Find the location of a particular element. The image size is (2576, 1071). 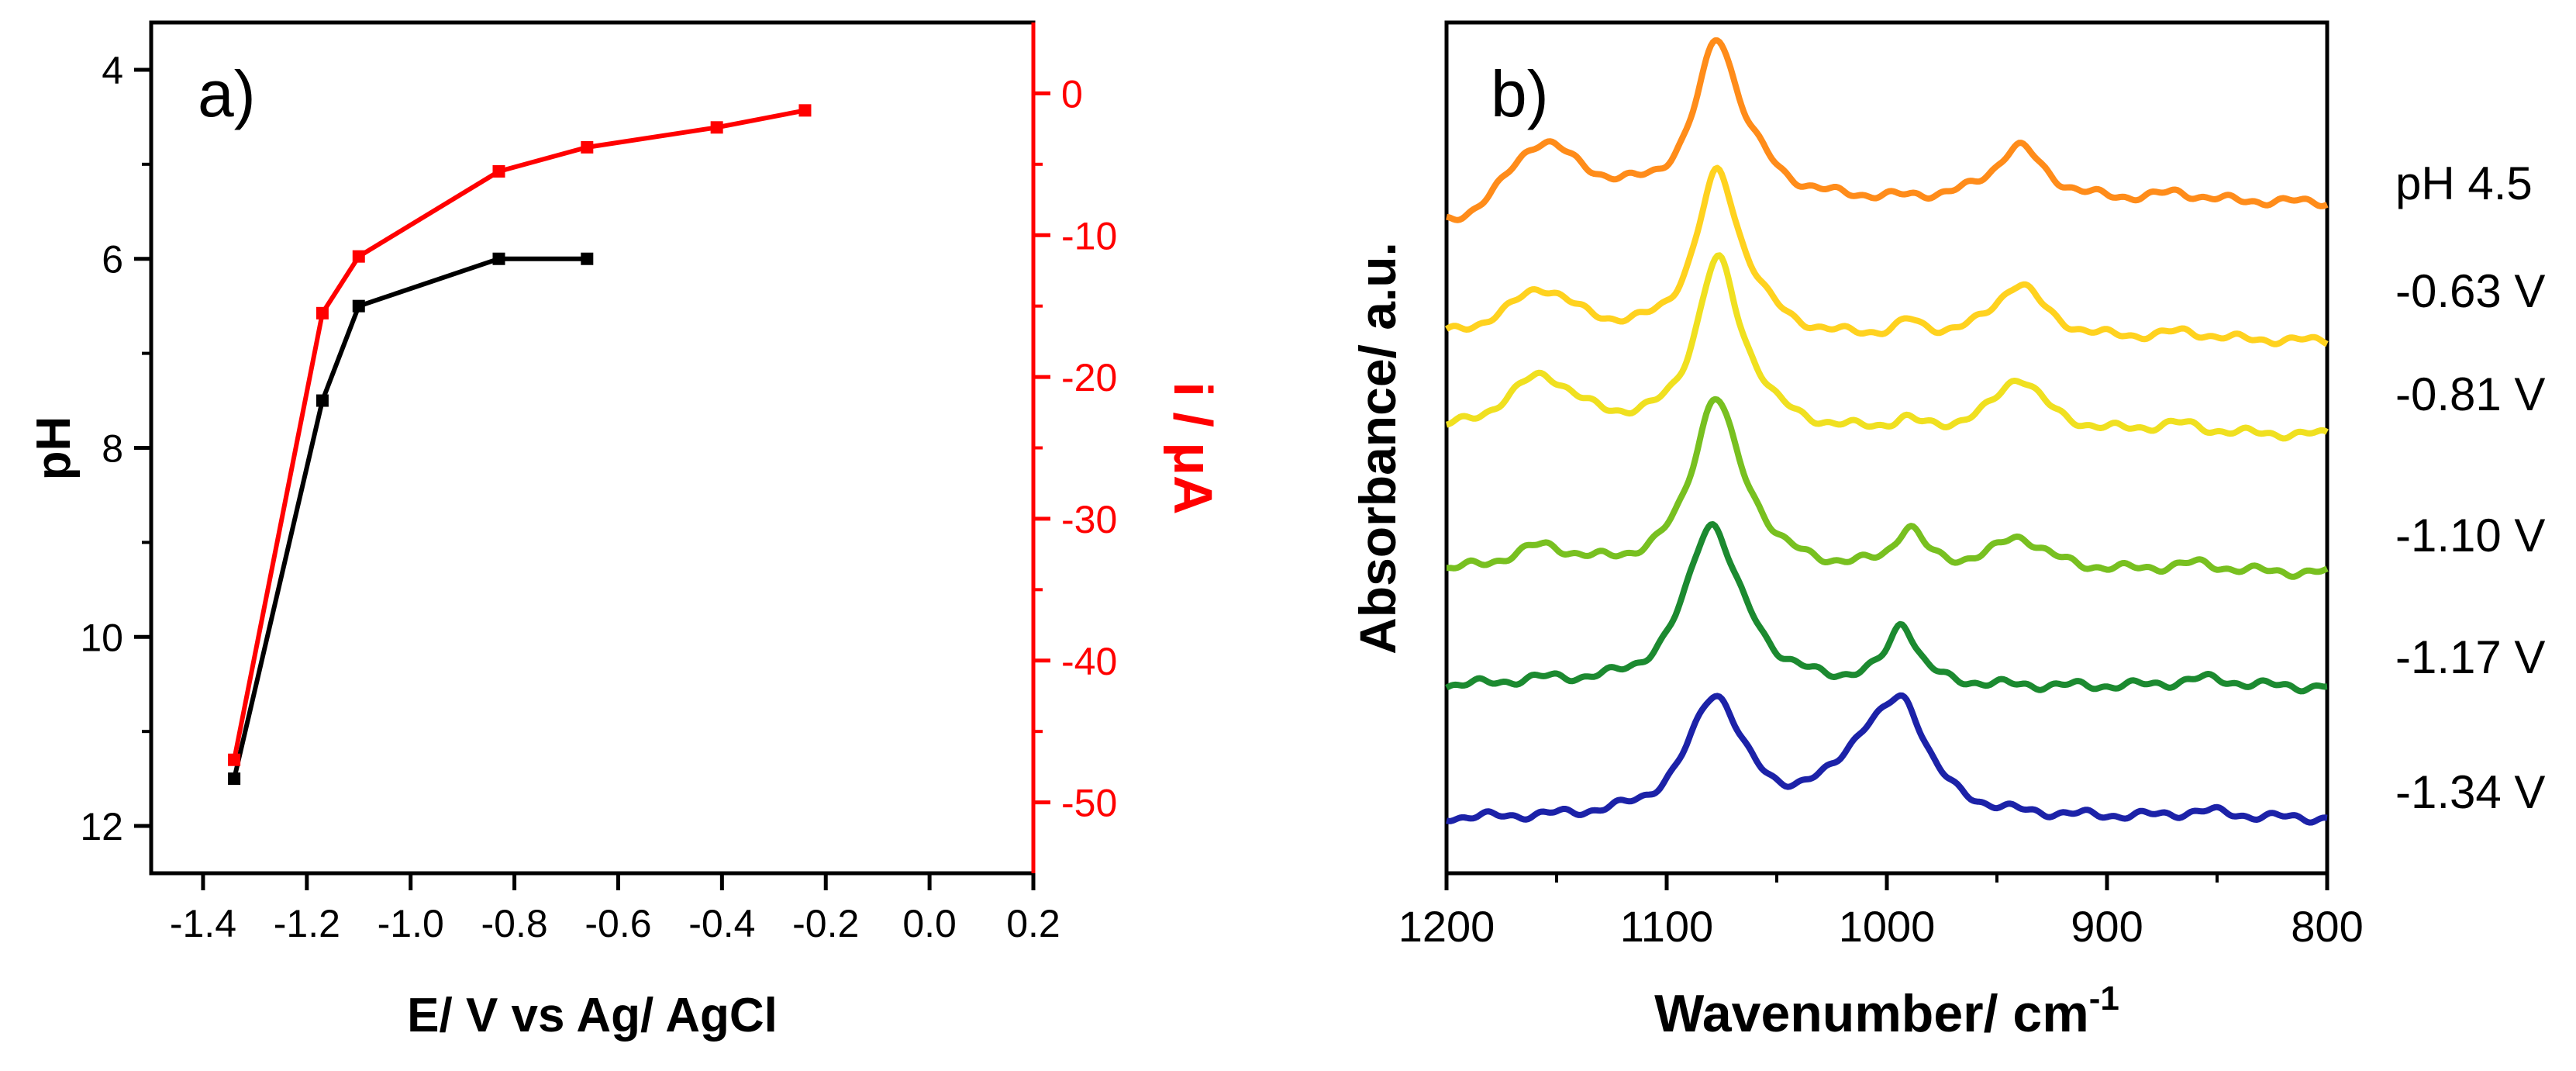

b-x-tick-label: 800 is located at coordinates (2327, 927).